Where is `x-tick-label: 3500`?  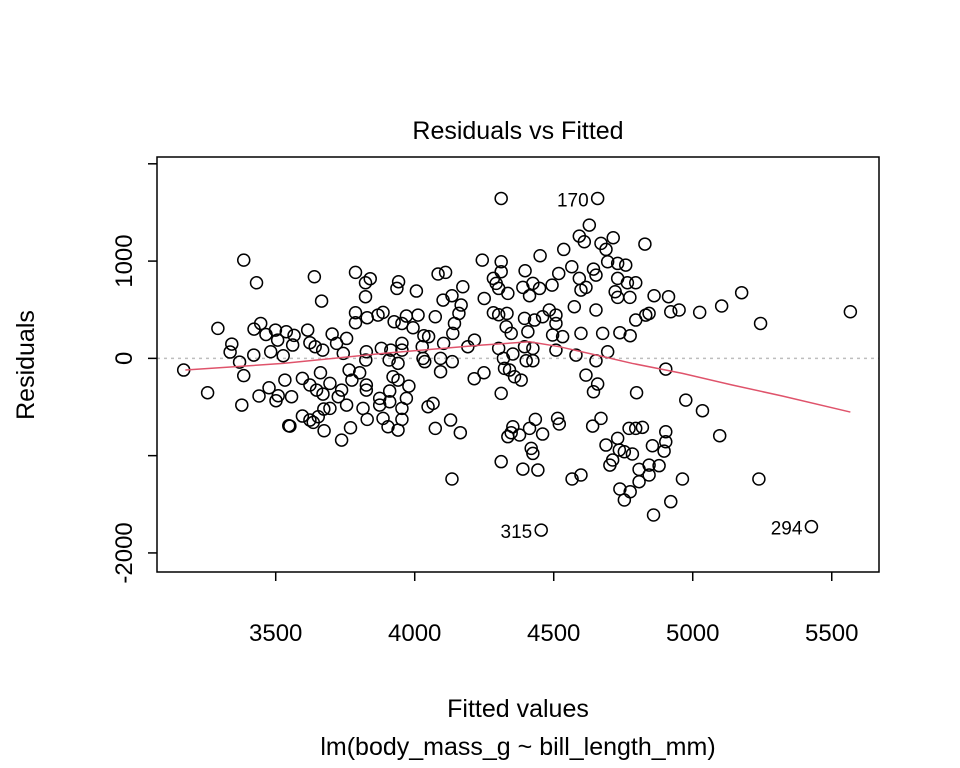
x-tick-label: 3500 is located at coordinates (275, 633).